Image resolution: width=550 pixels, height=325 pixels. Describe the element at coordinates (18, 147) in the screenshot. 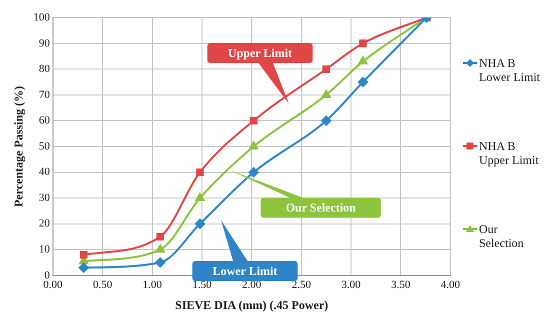

I see `y-axis-title: Percentage Passing (%)` at that location.